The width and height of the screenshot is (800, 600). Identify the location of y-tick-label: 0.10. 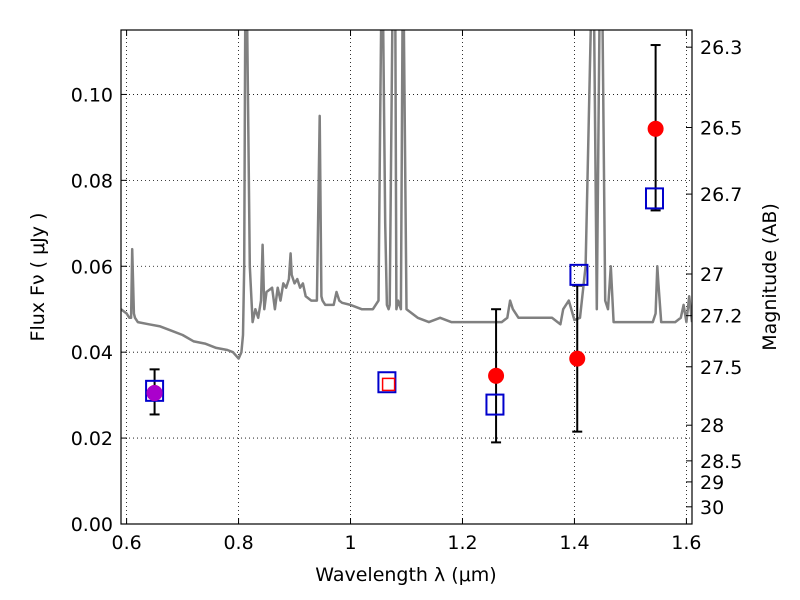
(92, 95).